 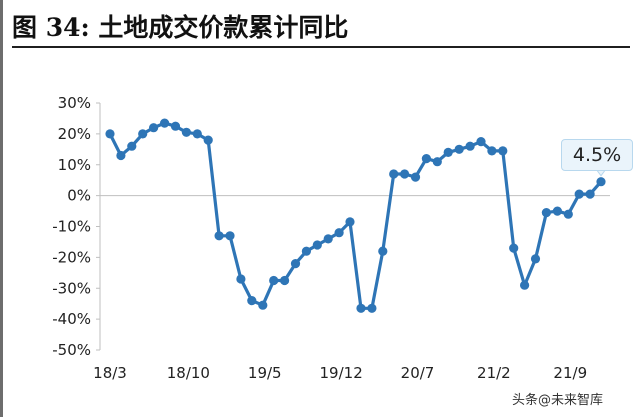 I want to click on y-tick-label: -10%, so click(x=71, y=227).